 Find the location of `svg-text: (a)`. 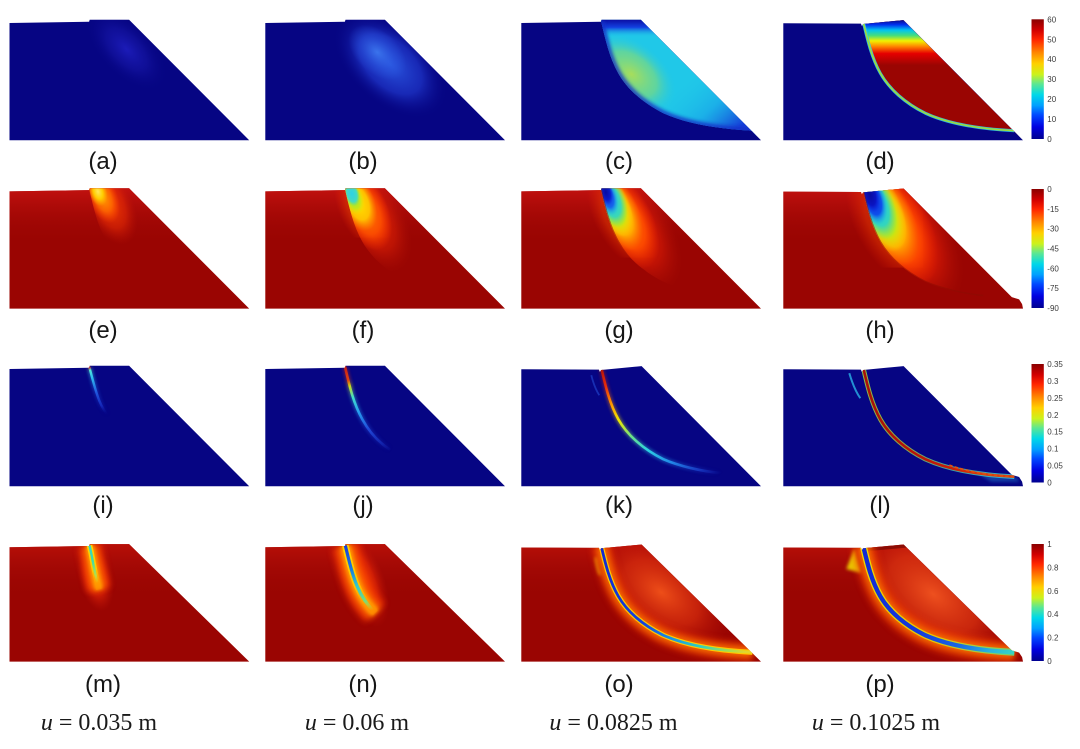

svg-text: (a) is located at coordinates (102, 161).